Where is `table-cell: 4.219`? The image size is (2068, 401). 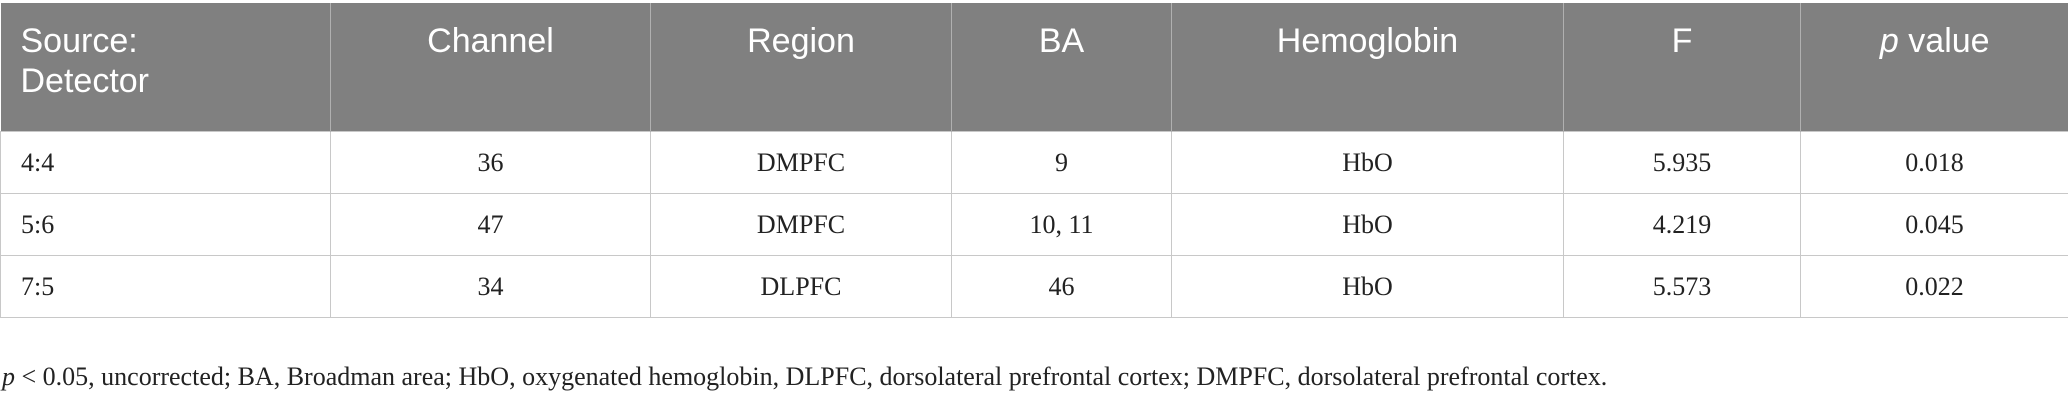
table-cell: 4.219 is located at coordinates (1682, 224).